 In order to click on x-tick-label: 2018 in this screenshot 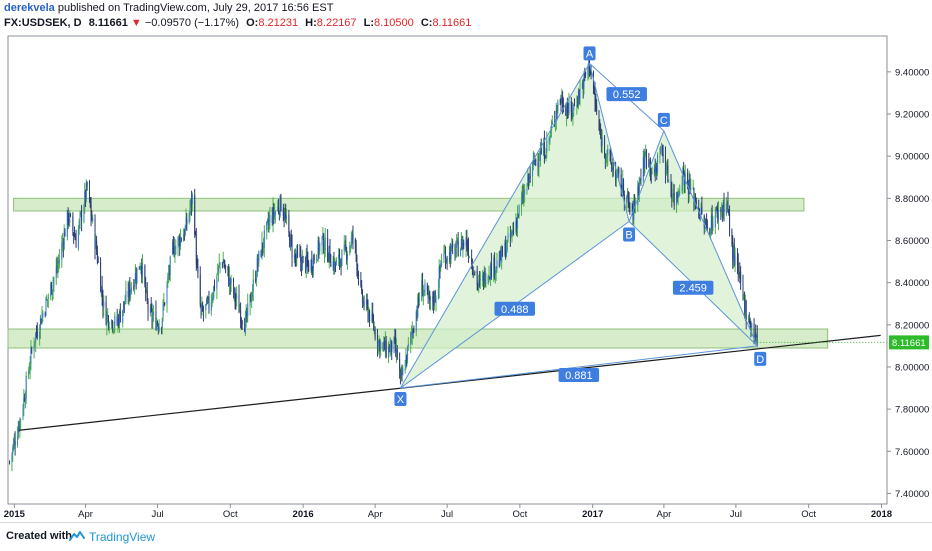, I will do `click(881, 514)`.